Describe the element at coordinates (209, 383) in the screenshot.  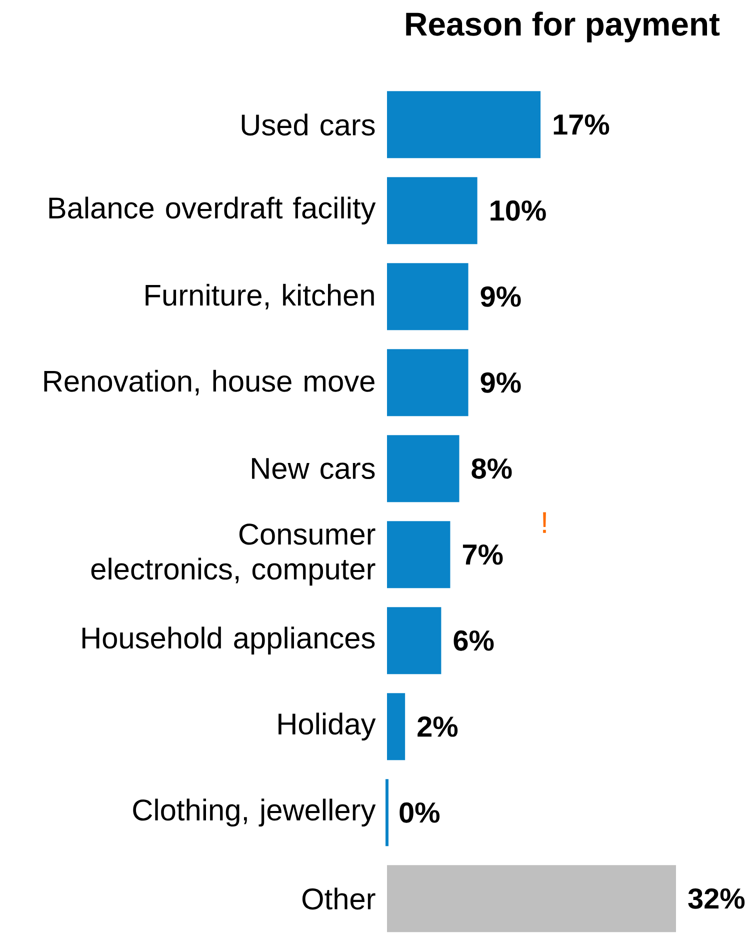
I see `y-tick-label: Renovation, house move` at that location.